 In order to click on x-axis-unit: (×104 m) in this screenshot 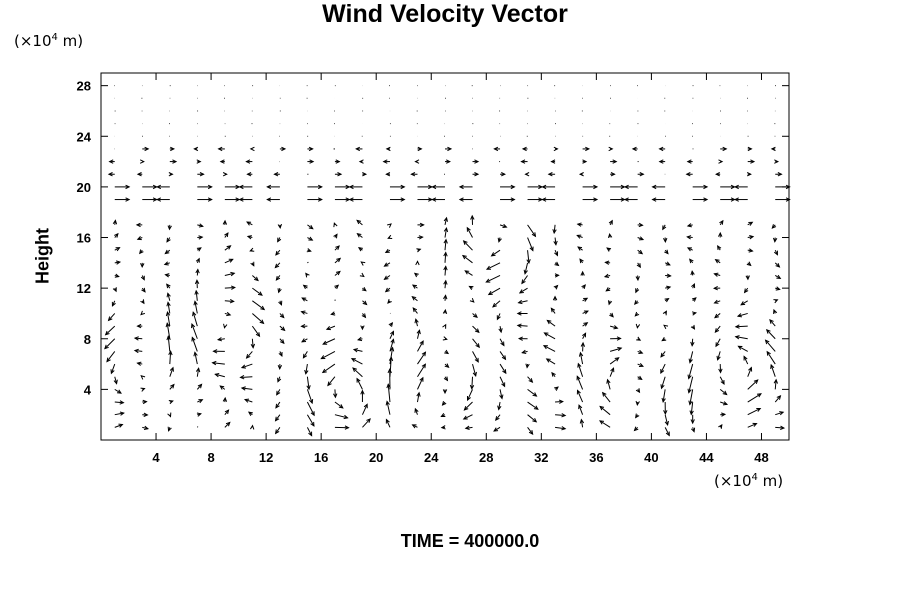, I will do `click(749, 481)`.